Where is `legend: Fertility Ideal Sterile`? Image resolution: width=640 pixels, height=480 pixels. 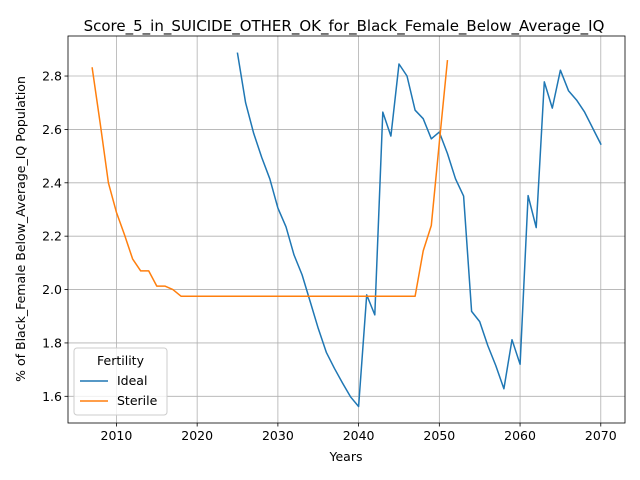 legend: Fertility Ideal Sterile is located at coordinates (120, 381).